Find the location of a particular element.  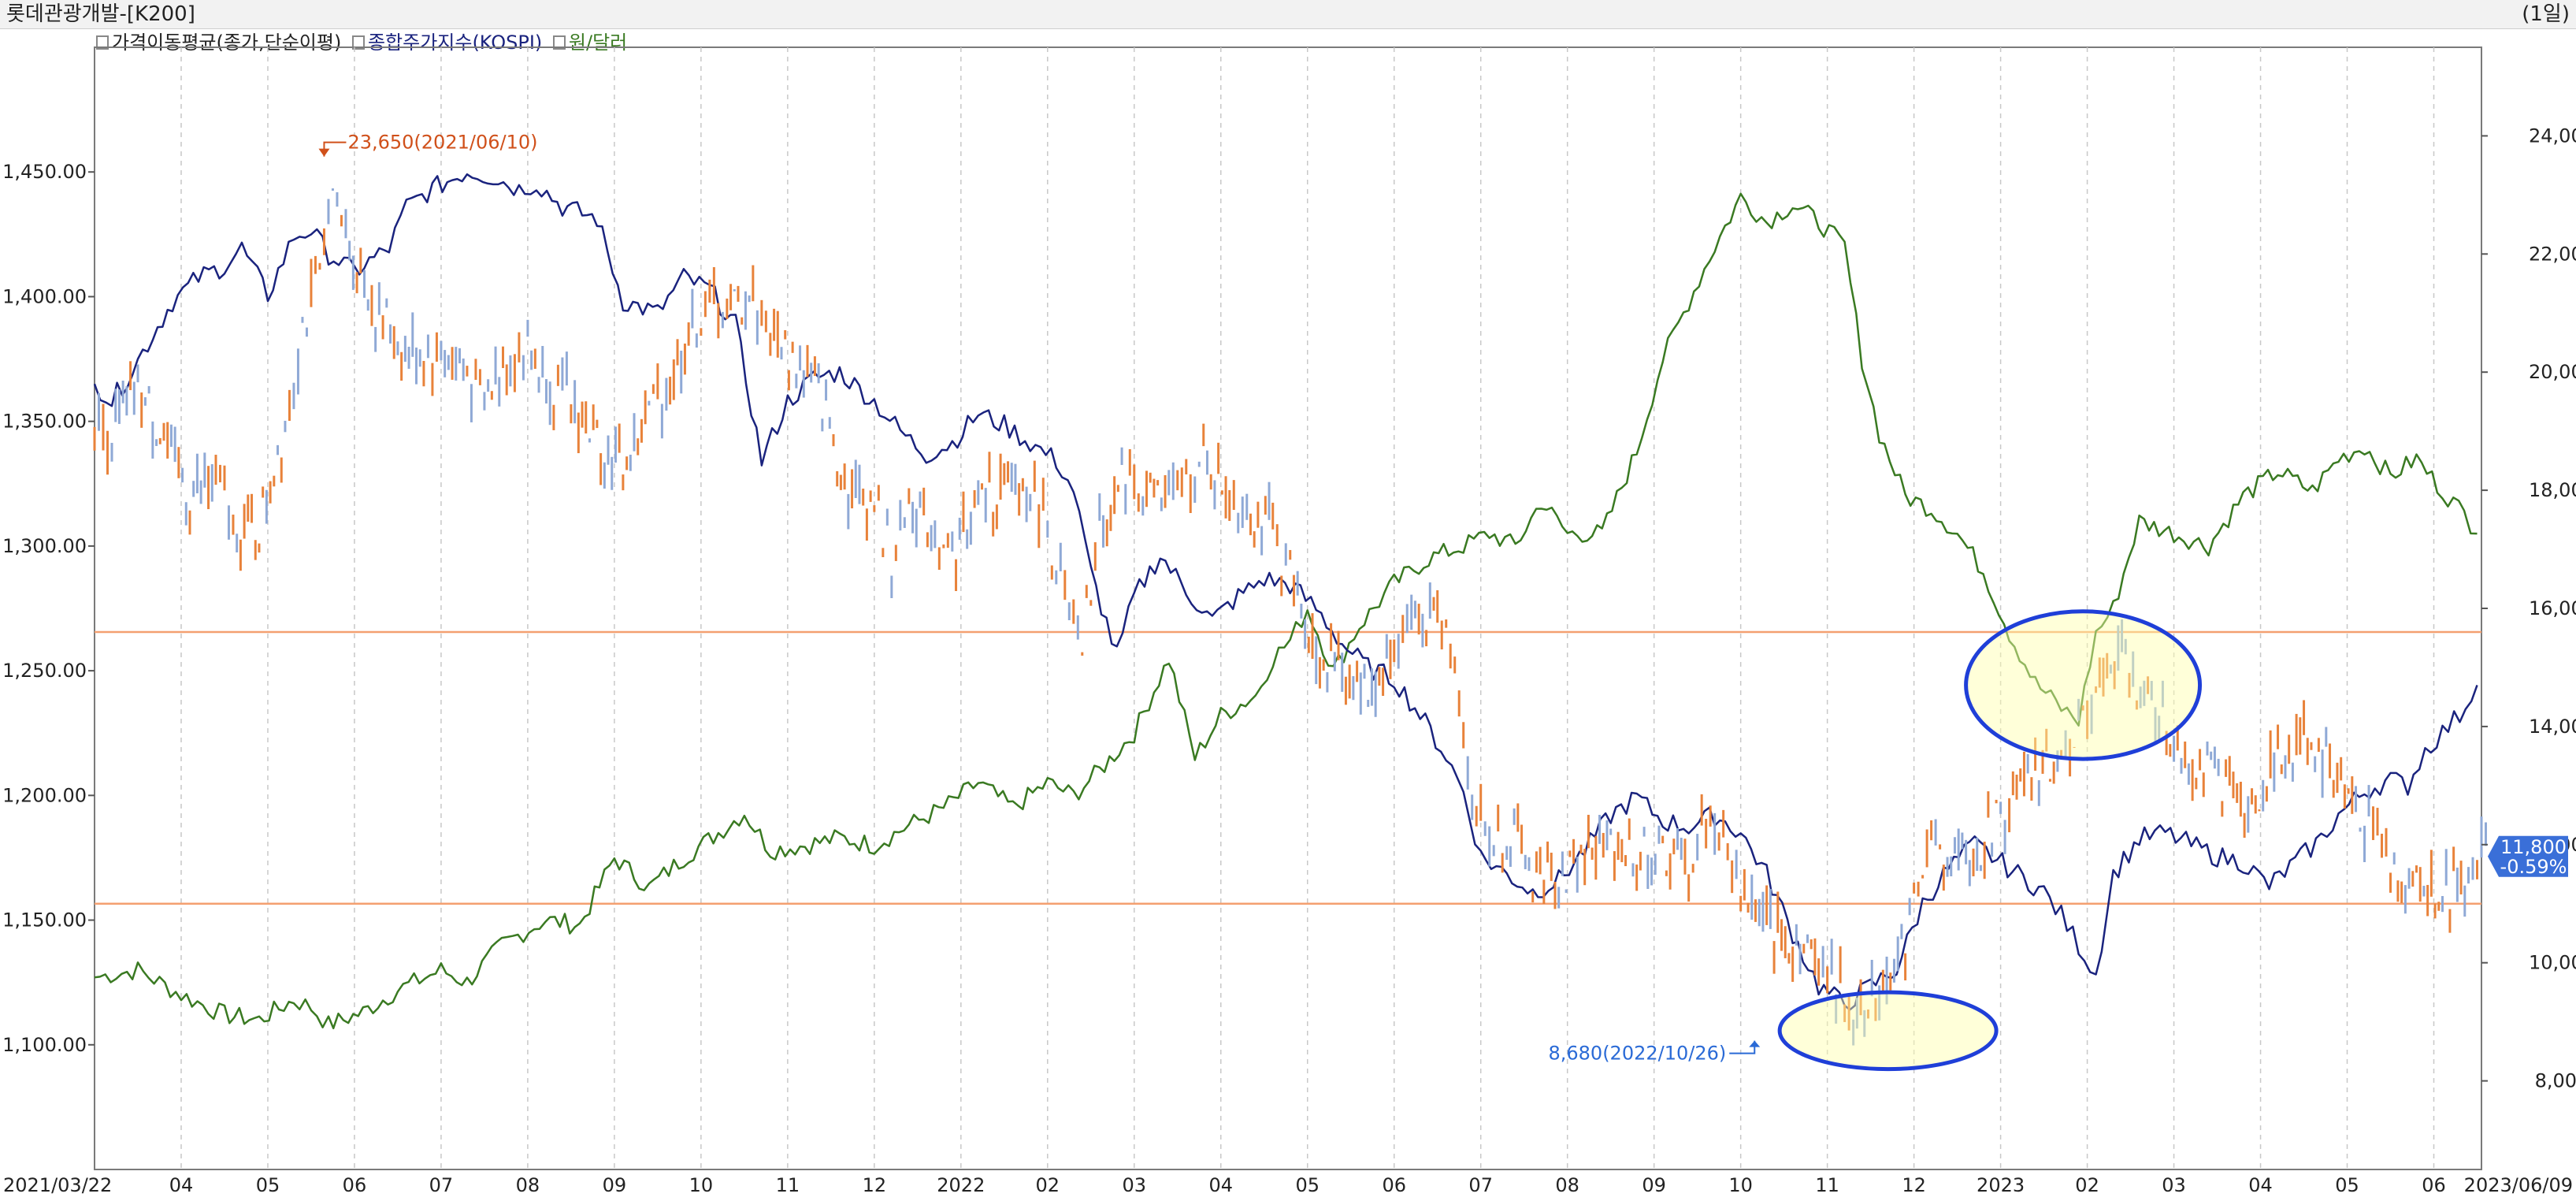

last-change-label: -0.59% is located at coordinates (2533, 867).